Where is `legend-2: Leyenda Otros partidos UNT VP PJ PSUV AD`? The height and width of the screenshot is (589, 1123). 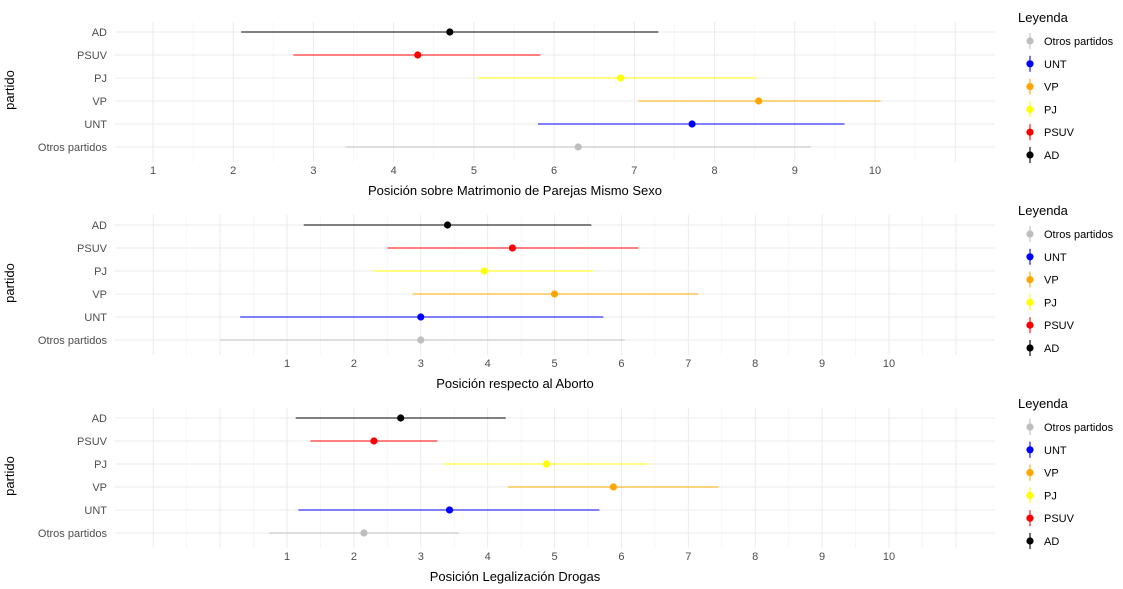 legend-2: Leyenda Otros partidos UNT VP PJ PSUV AD is located at coordinates (1066, 279).